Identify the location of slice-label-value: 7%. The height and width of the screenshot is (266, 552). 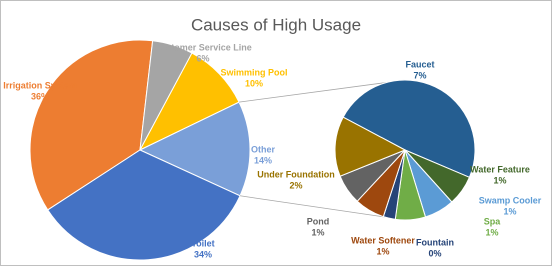
(419, 75).